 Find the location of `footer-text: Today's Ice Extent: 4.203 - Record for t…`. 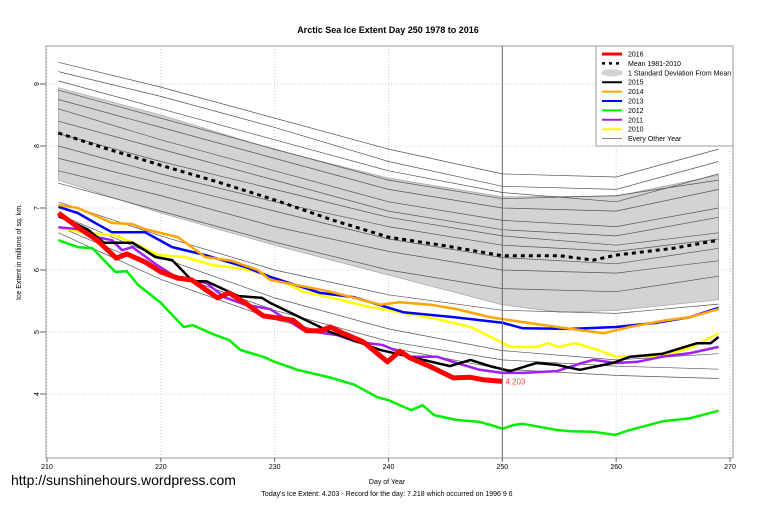

footer-text: Today's Ice Extent: 4.203 - Record for t… is located at coordinates (386, 494).